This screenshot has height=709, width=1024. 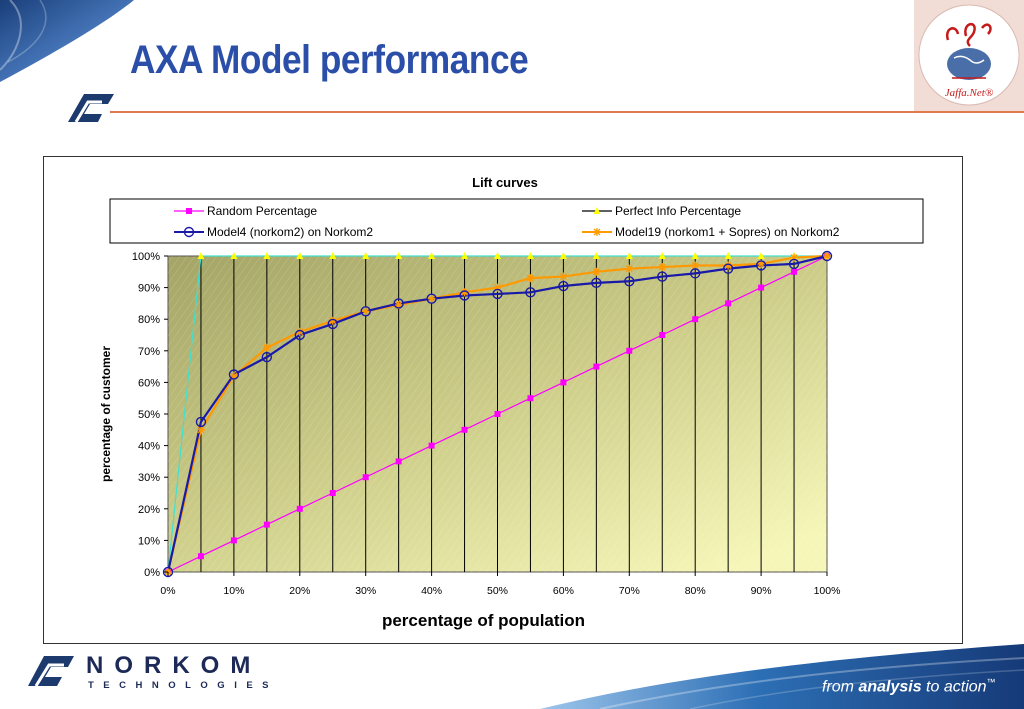 I want to click on legend-entry: Perfect Info Percentage, so click(x=661, y=211).